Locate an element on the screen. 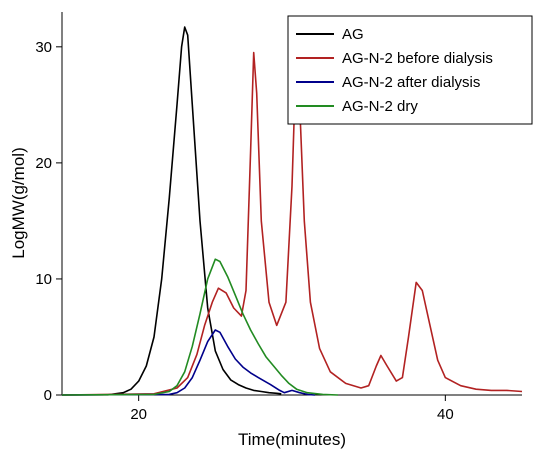 The width and height of the screenshot is (550, 464). y-tick-label: 20 is located at coordinates (43, 163).